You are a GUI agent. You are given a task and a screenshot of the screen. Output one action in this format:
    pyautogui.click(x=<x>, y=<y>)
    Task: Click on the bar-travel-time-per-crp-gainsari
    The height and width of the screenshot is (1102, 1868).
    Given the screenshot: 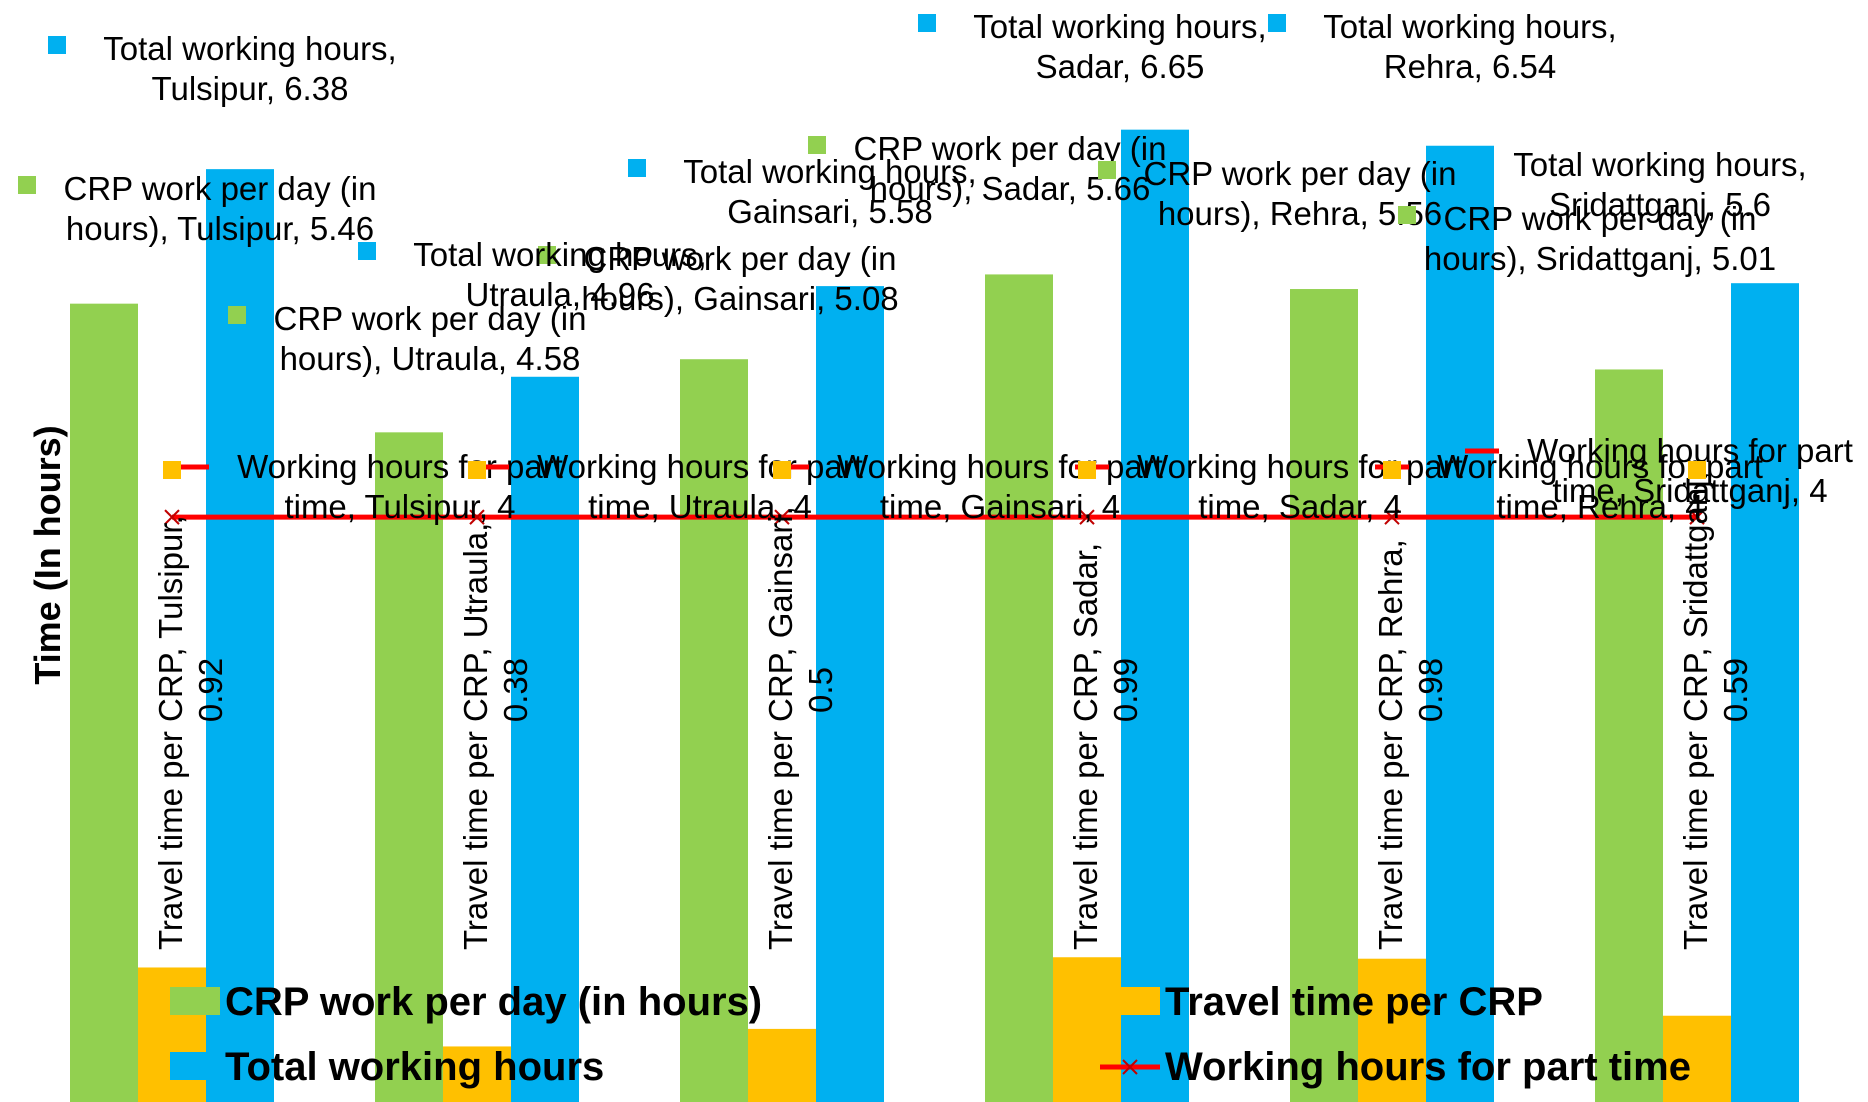 What is the action you would take?
    pyautogui.click(x=782, y=1065)
    